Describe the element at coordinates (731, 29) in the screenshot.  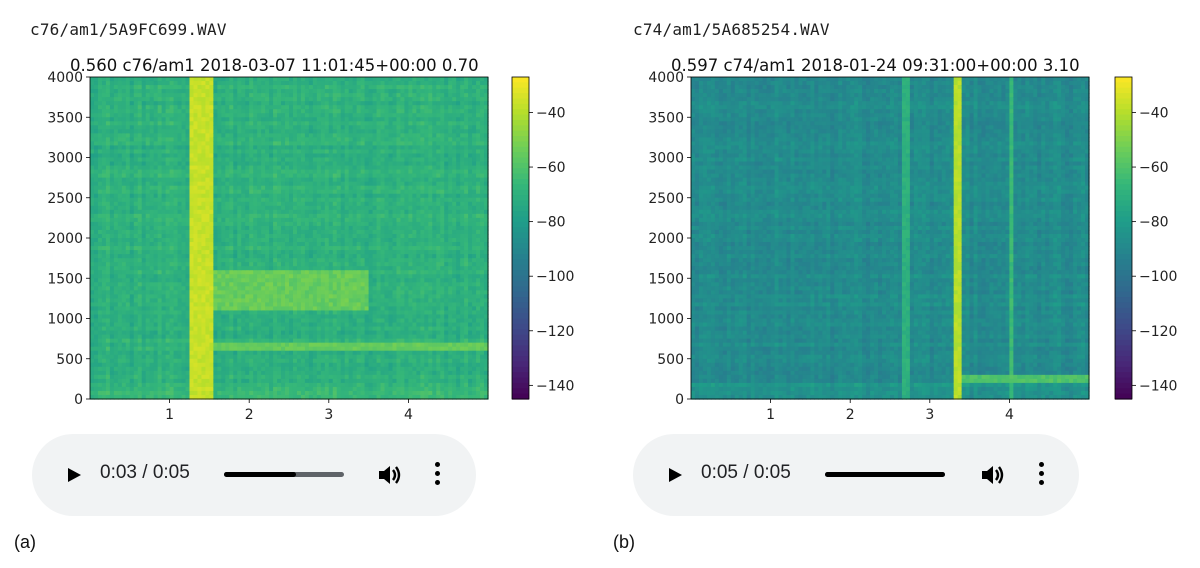
I see `filename-label: c74/am1/5A685254.WAV` at that location.